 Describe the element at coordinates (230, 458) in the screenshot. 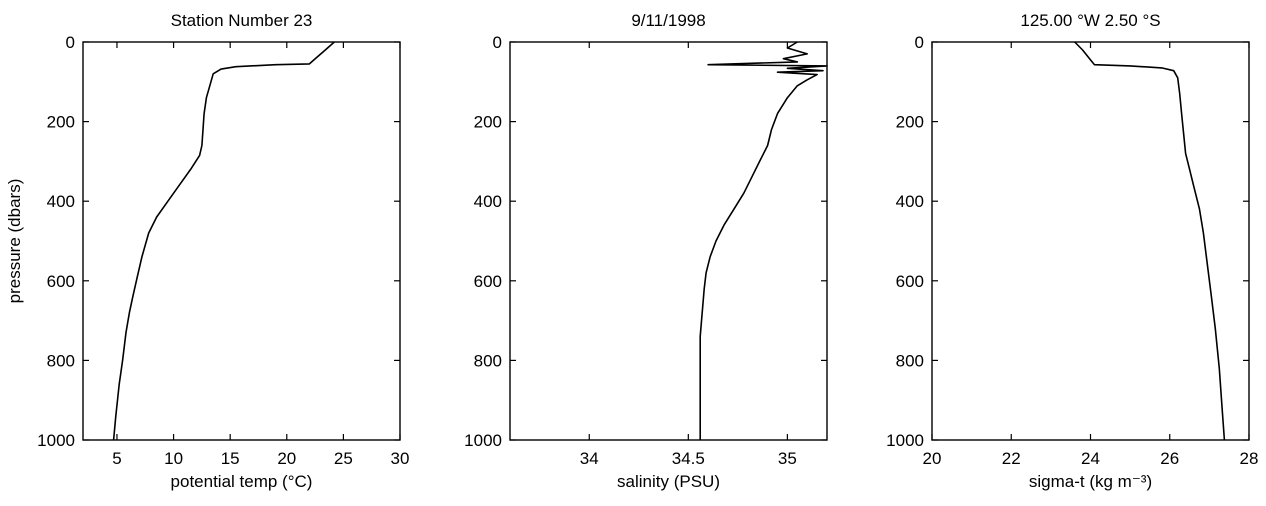

I see `x-tick-label: 15` at that location.